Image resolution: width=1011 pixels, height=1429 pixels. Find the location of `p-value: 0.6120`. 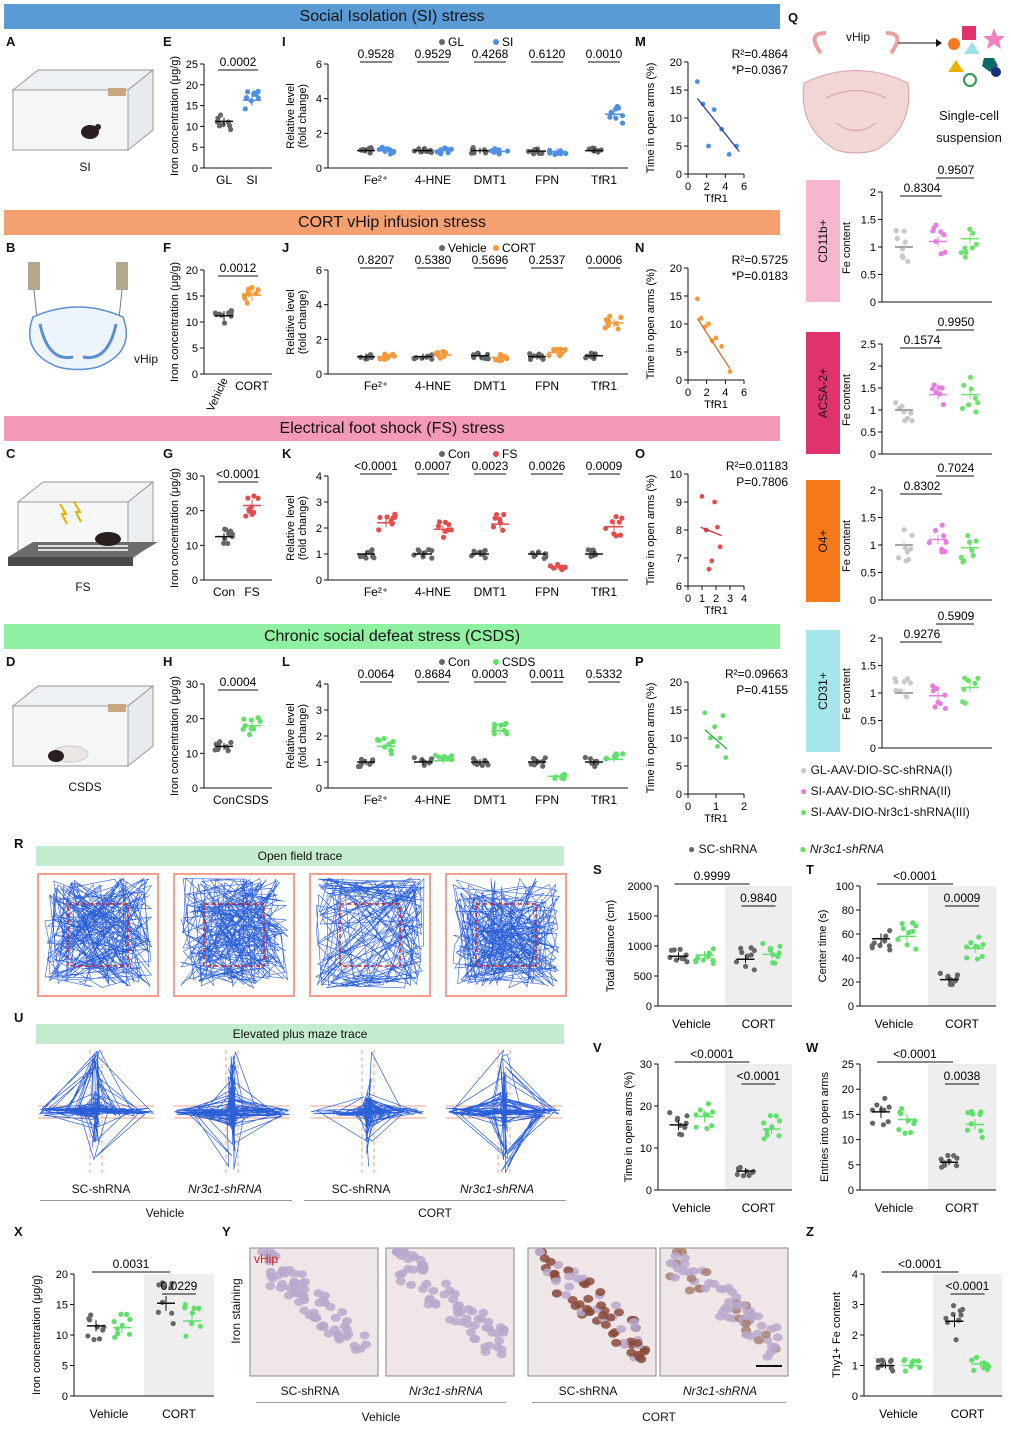

p-value: 0.6120 is located at coordinates (547, 54).